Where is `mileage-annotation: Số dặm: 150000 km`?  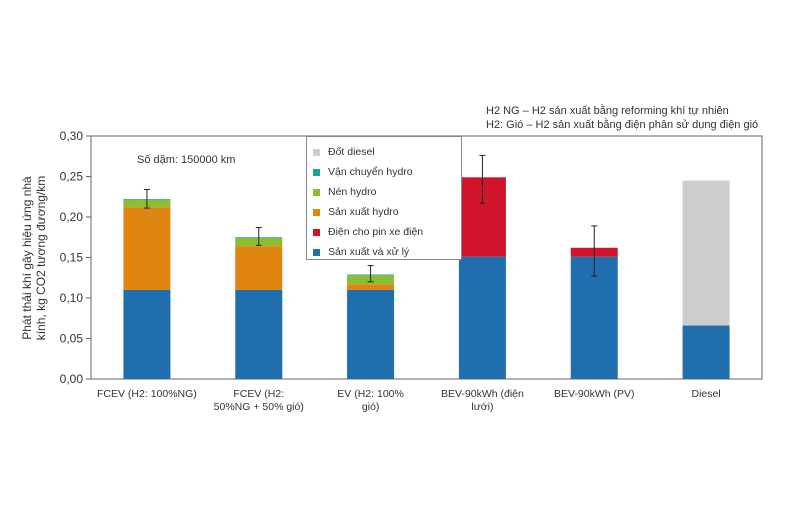 mileage-annotation: Số dặm: 150000 km is located at coordinates (186, 160).